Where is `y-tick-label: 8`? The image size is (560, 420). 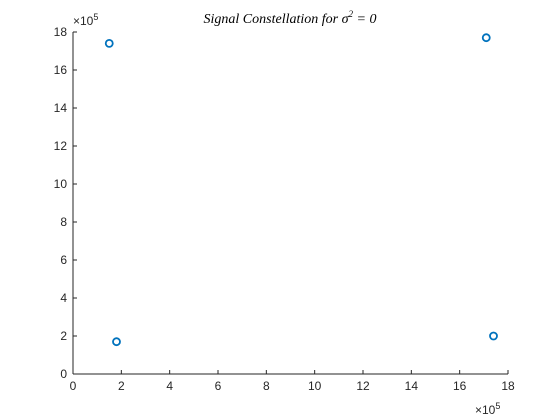 y-tick-label: 8 is located at coordinates (63, 222).